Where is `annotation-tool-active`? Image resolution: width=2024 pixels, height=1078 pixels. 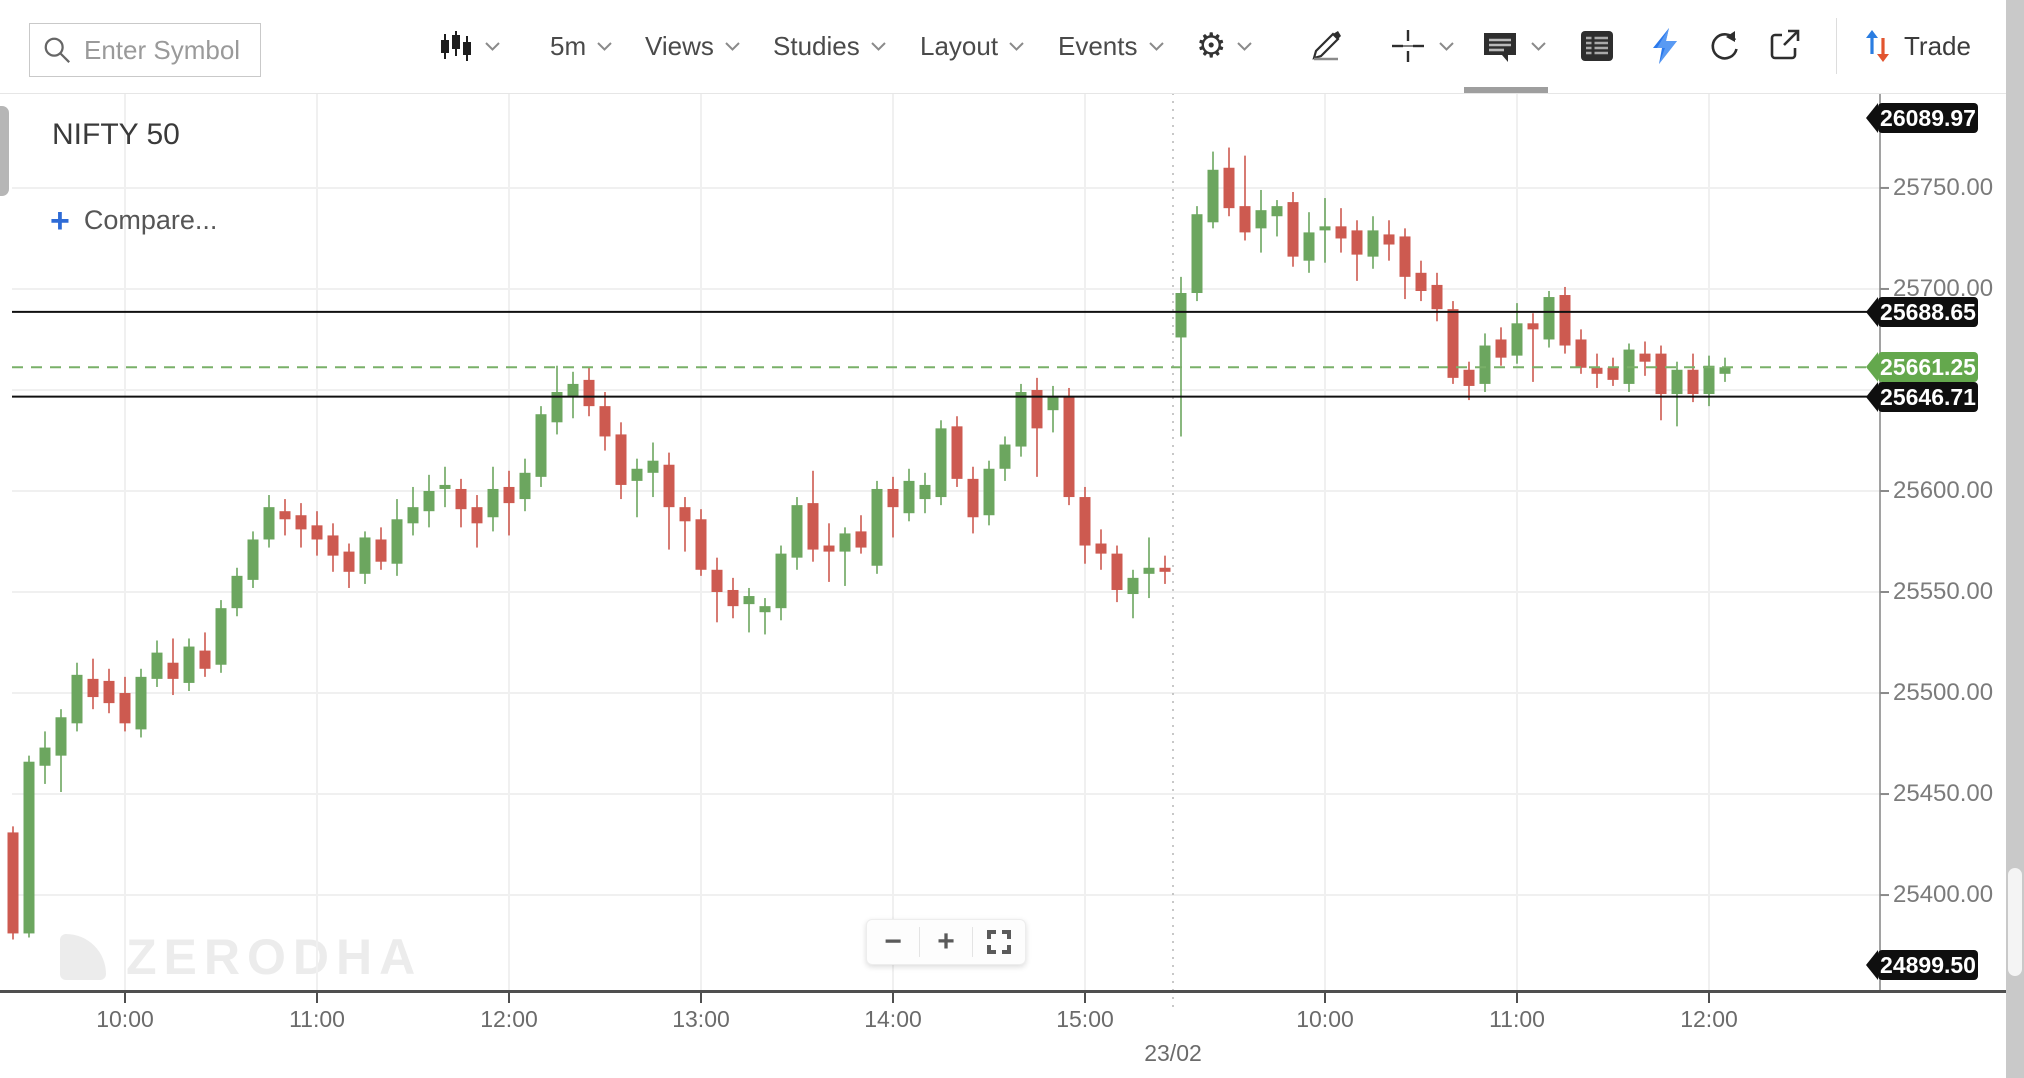
annotation-tool-active is located at coordinates (1513, 46).